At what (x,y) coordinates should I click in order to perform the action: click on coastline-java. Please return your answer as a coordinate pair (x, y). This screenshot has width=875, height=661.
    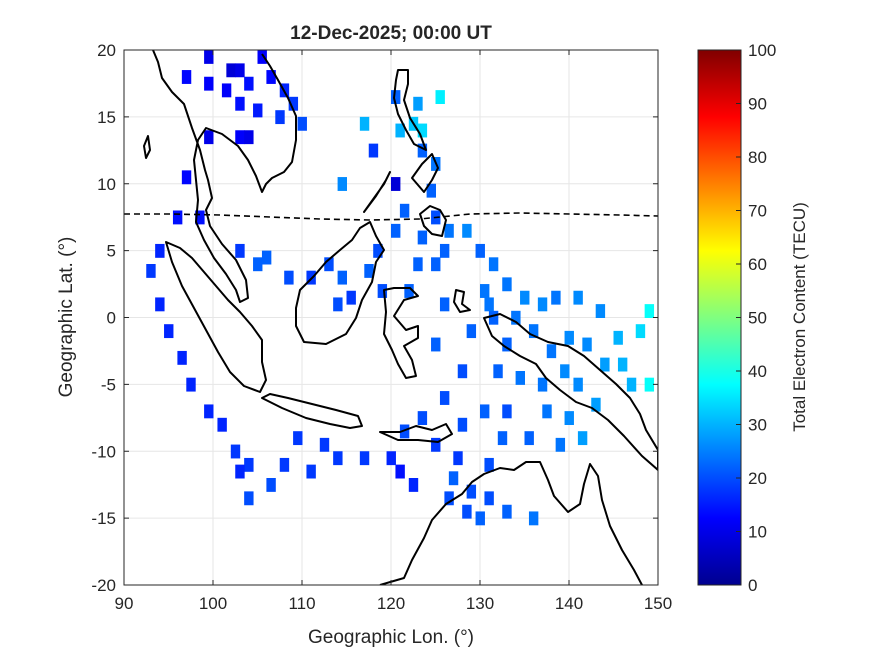
    Looking at the image, I should click on (312, 411).